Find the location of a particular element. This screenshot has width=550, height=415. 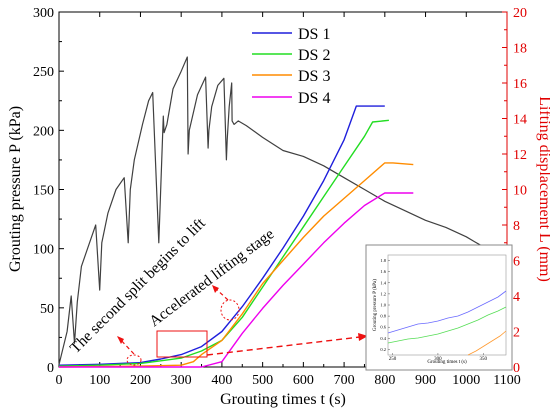

split-arrow is located at coordinates (126, 345).